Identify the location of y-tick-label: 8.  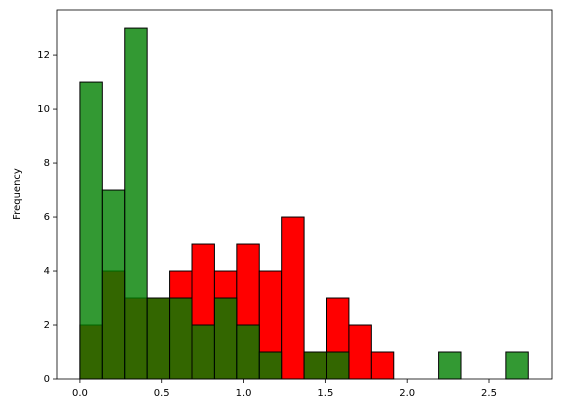
(47, 163).